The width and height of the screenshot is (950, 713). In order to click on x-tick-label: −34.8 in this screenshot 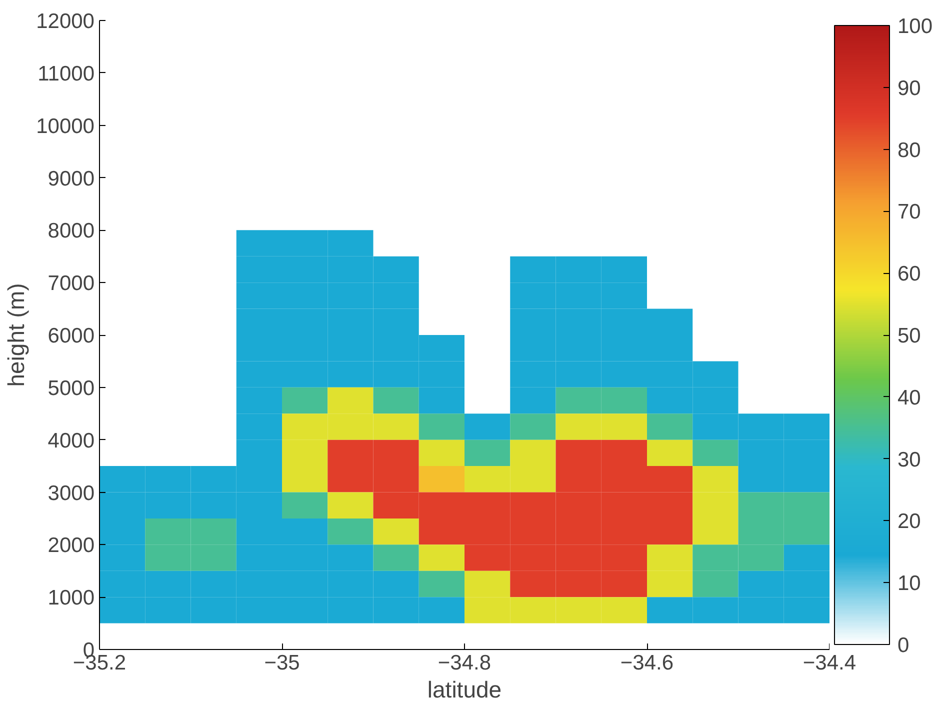, I will do `click(465, 663)`.